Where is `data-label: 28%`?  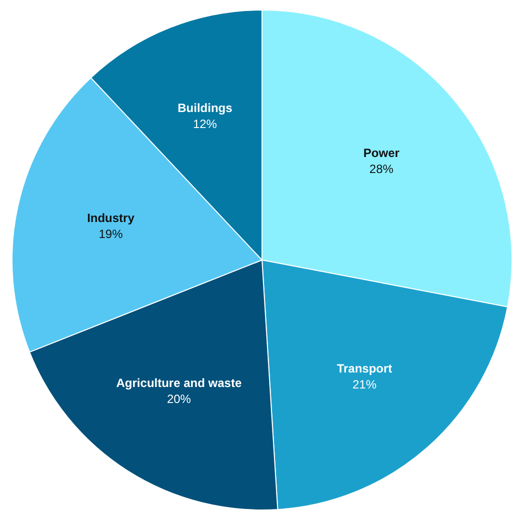
data-label: 28% is located at coordinates (381, 169).